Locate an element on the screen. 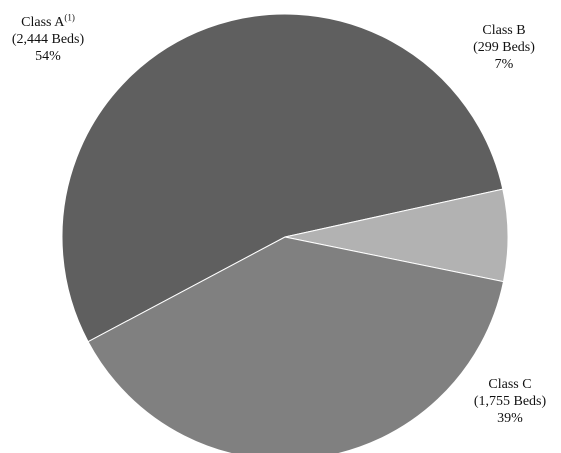 The width and height of the screenshot is (561, 453). slice-label-class-b: Class B (299 Beds) 7% is located at coordinates (504, 47).